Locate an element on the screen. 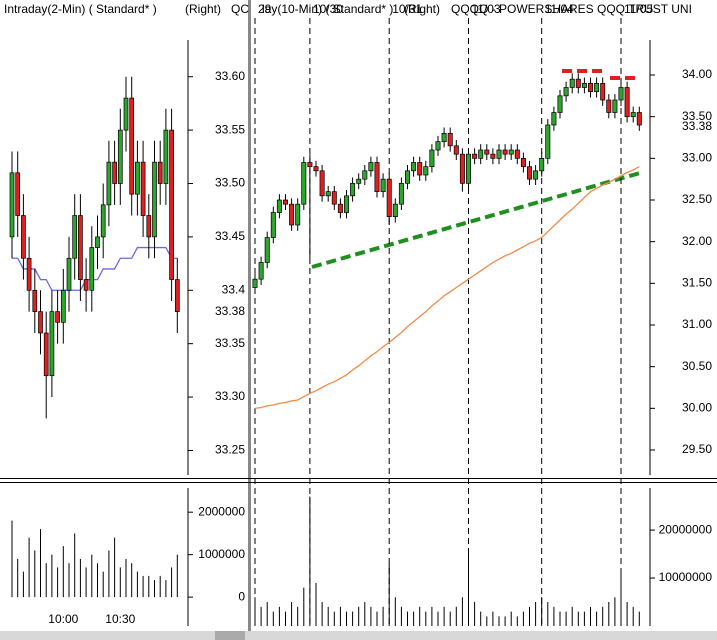 Image resolution: width=717 pixels, height=640 pixels. y-tick-label: 31.00 is located at coordinates (697, 324).